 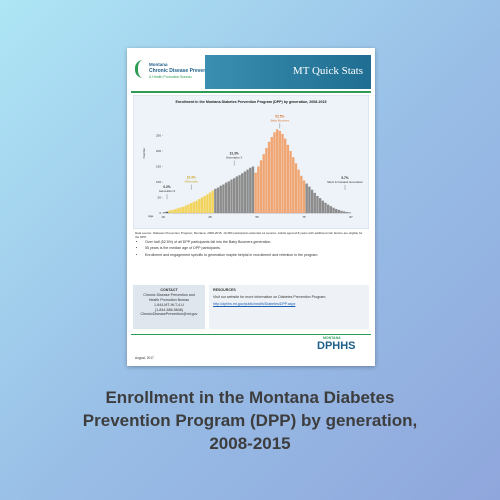 What do you see at coordinates (257, 217) in the screenshot?
I see `x-tick-label: 55` at bounding box center [257, 217].